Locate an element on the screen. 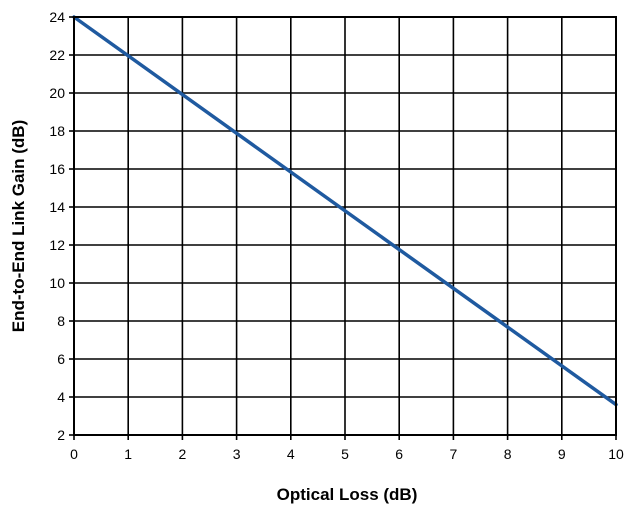 The width and height of the screenshot is (626, 508). y-tick-label: 18 is located at coordinates (57, 131).